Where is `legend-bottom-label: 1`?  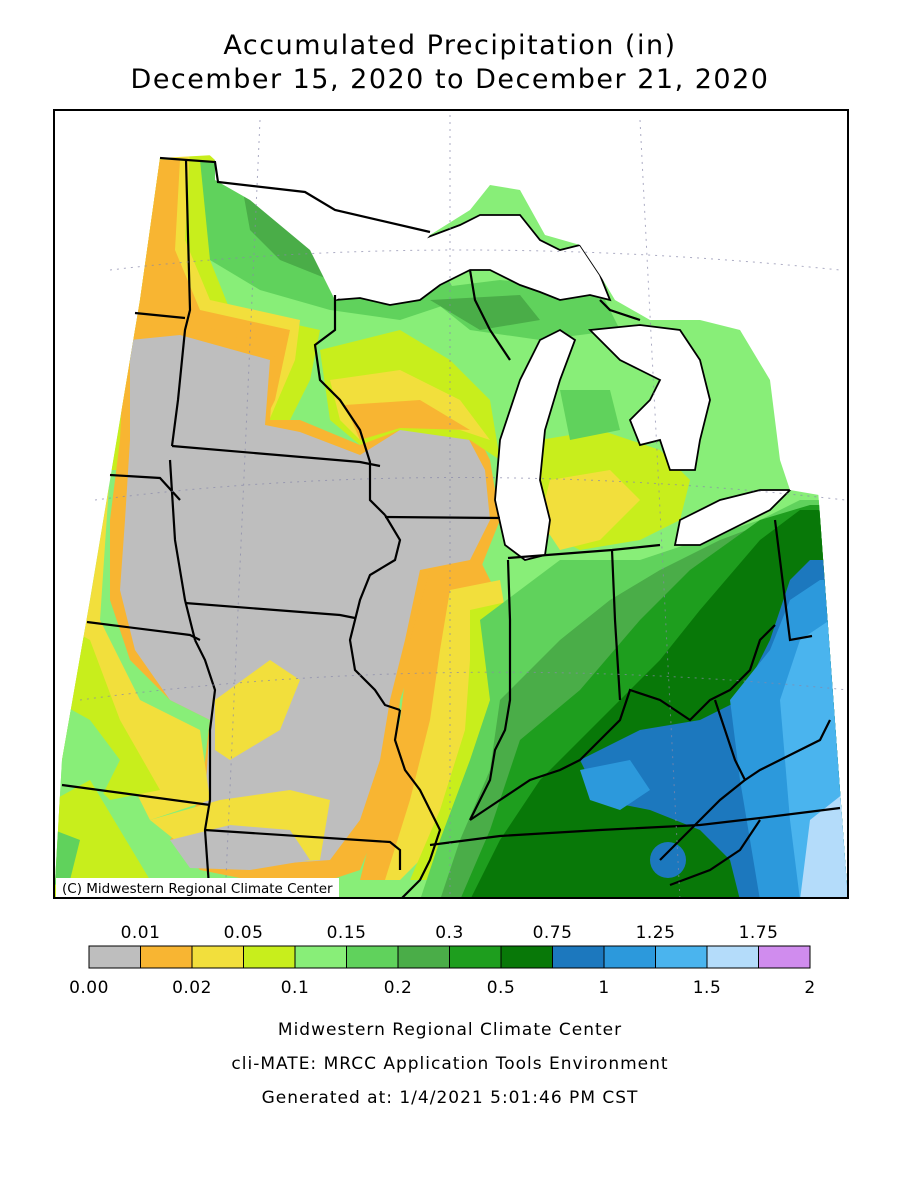
legend-bottom-label: 1 is located at coordinates (603, 988).